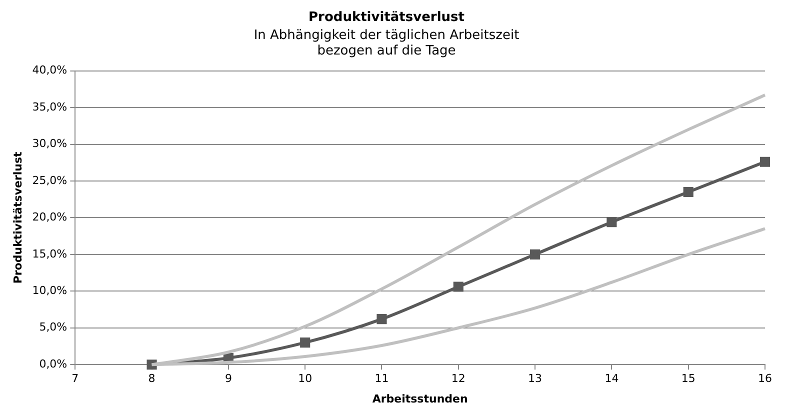 The image size is (789, 414). I want to click on x-tick-label: 11, so click(381, 379).